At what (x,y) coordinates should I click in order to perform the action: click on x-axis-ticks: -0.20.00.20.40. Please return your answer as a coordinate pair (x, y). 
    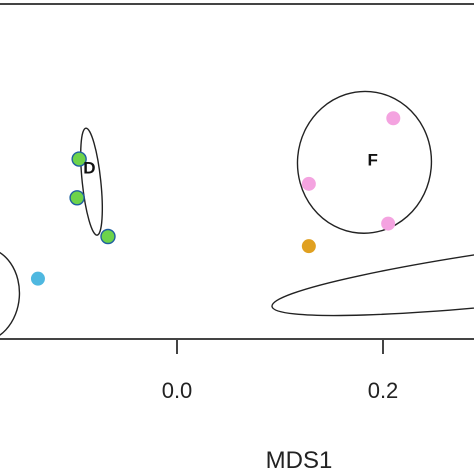
    Looking at the image, I should click on (280, 371).